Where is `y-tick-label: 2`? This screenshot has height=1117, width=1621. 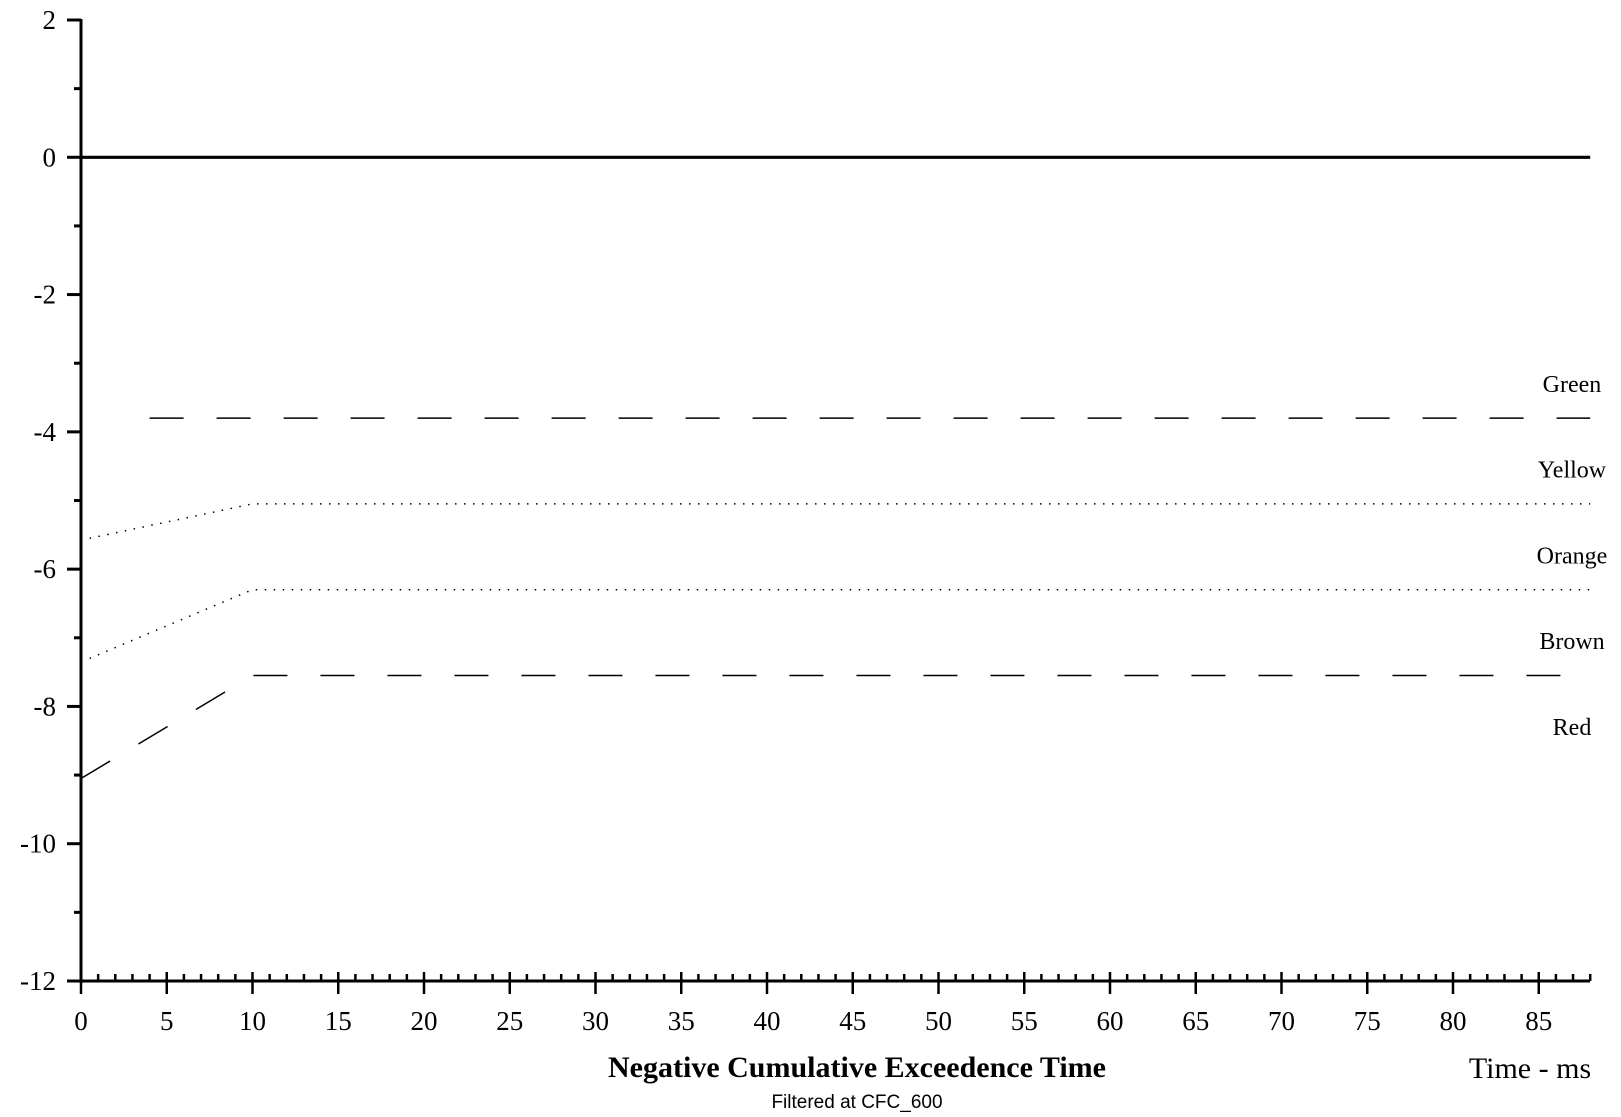 y-tick-label: 2 is located at coordinates (50, 20).